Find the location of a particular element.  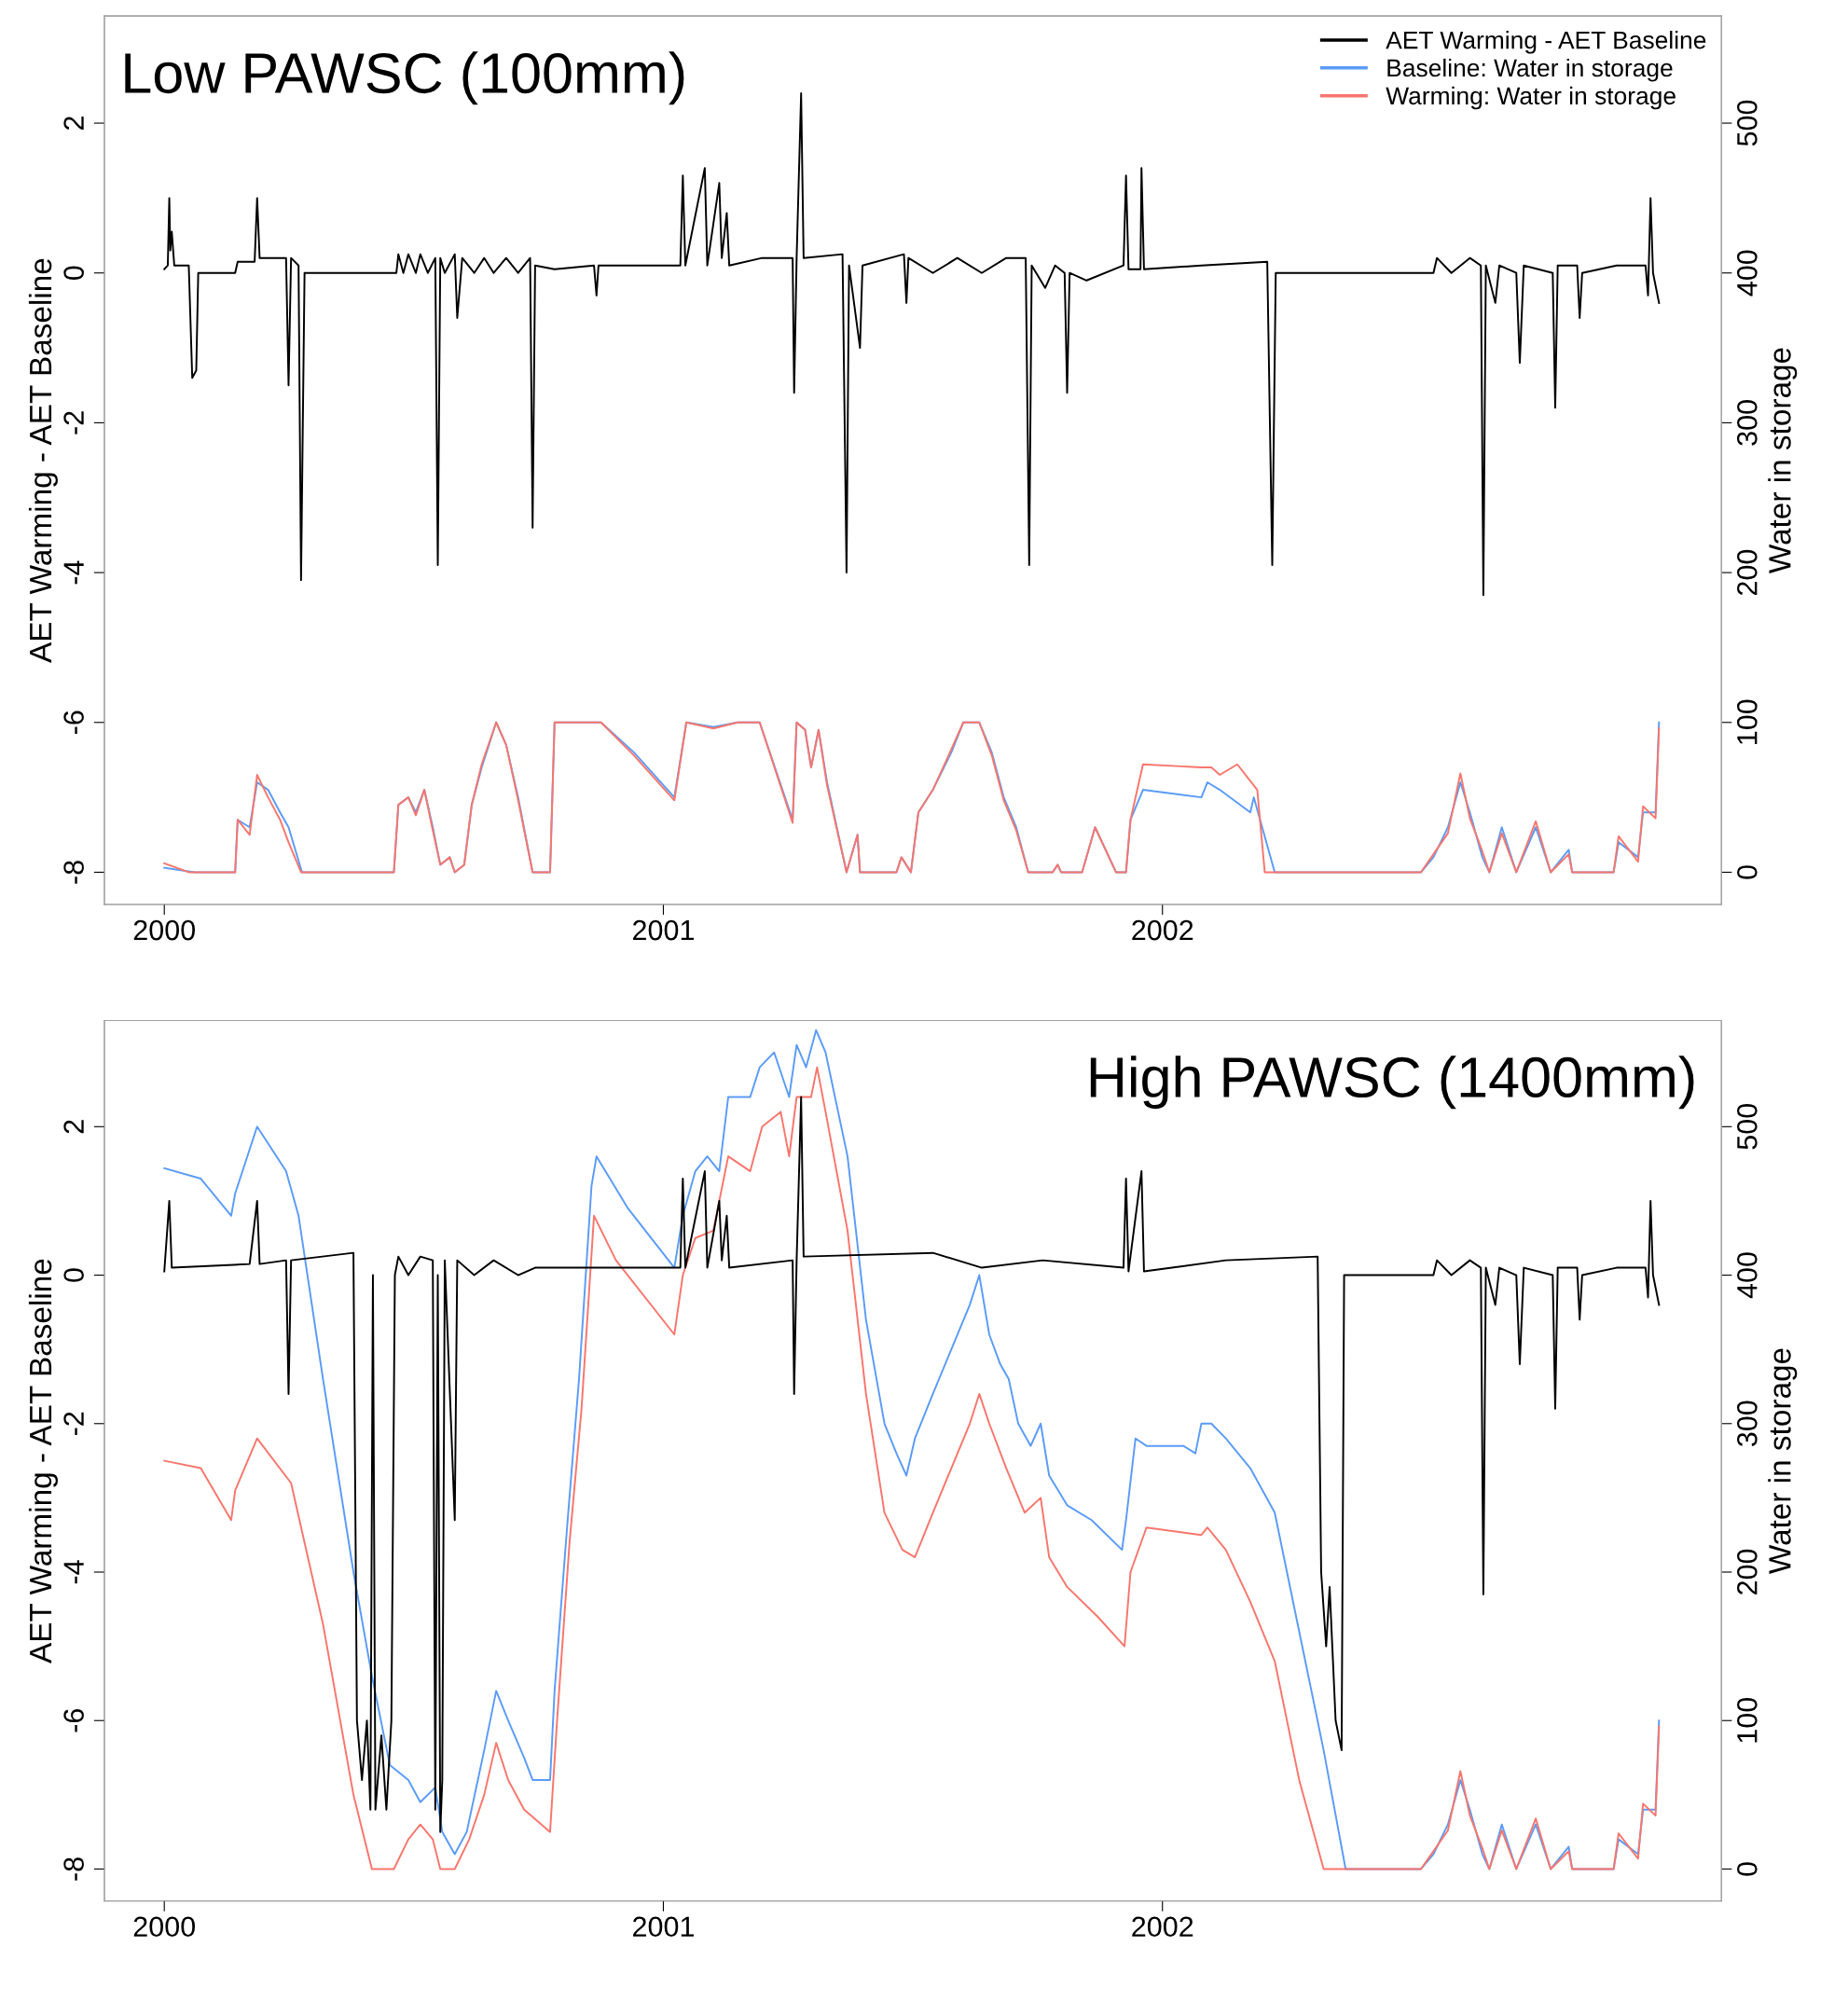

legend-label: Baseline: Water in storage is located at coordinates (1530, 70).